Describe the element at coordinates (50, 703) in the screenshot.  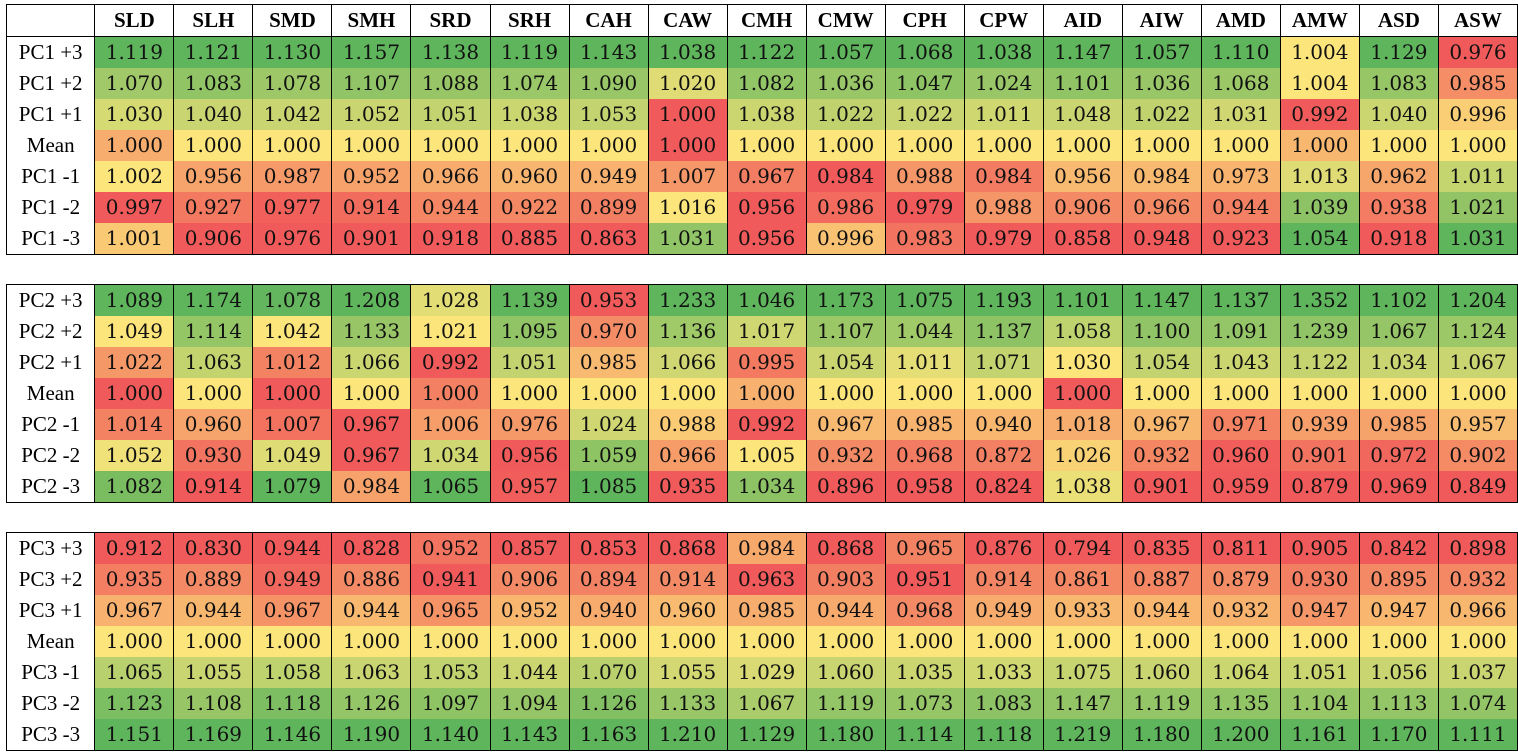
I see `row-label: PC3 -2` at that location.